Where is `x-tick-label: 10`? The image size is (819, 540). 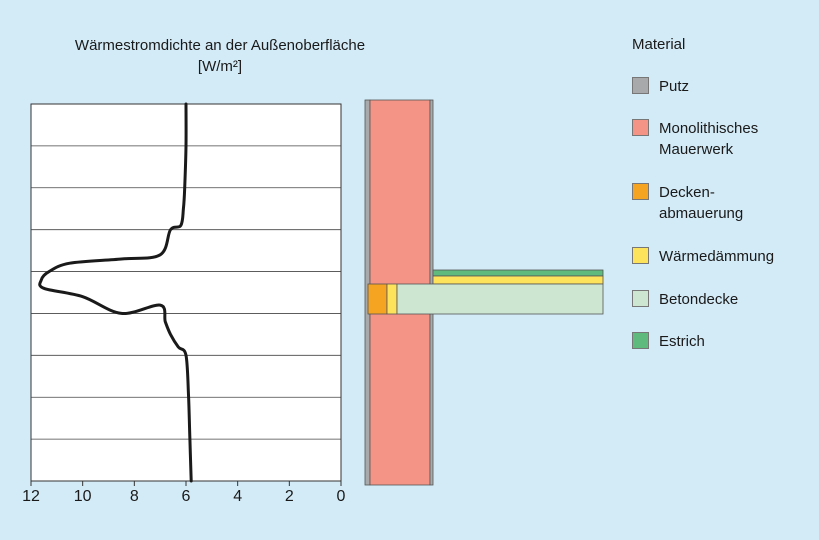
x-tick-label: 10 is located at coordinates (83, 496).